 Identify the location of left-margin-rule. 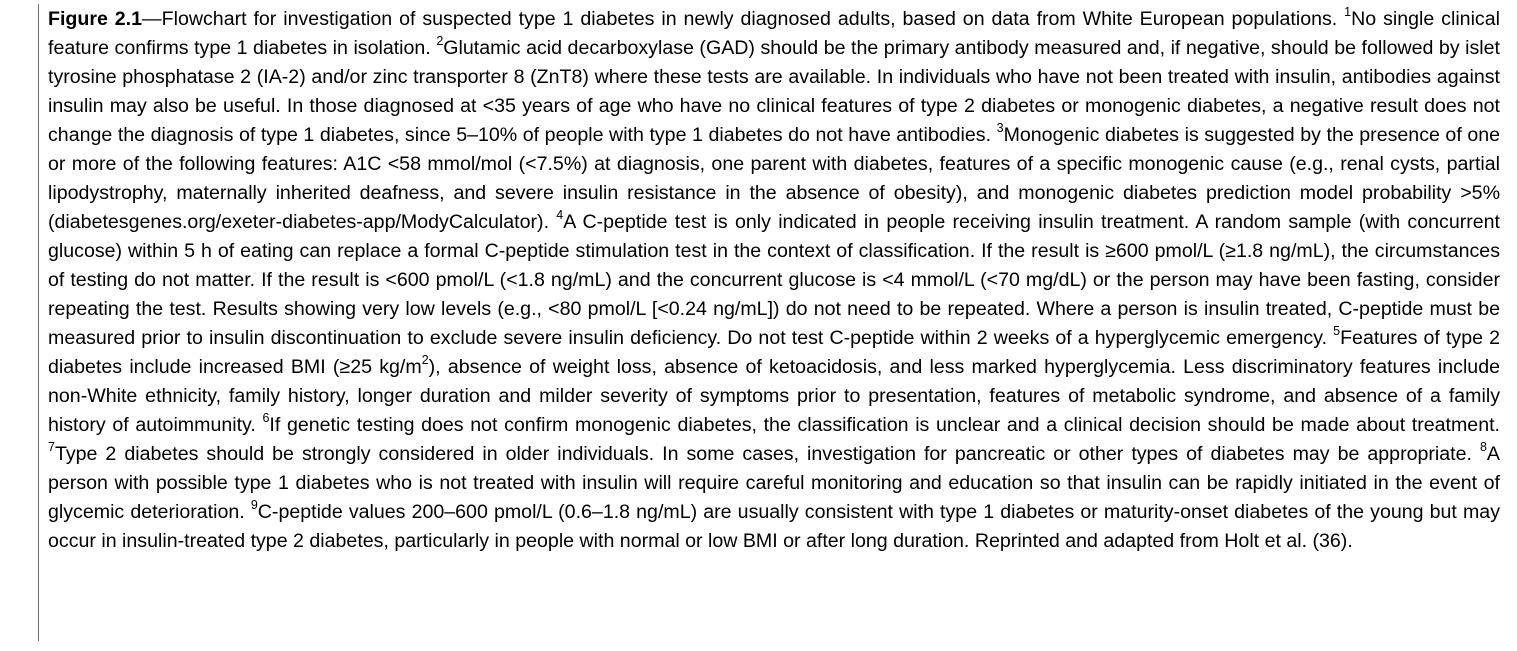
(38, 322).